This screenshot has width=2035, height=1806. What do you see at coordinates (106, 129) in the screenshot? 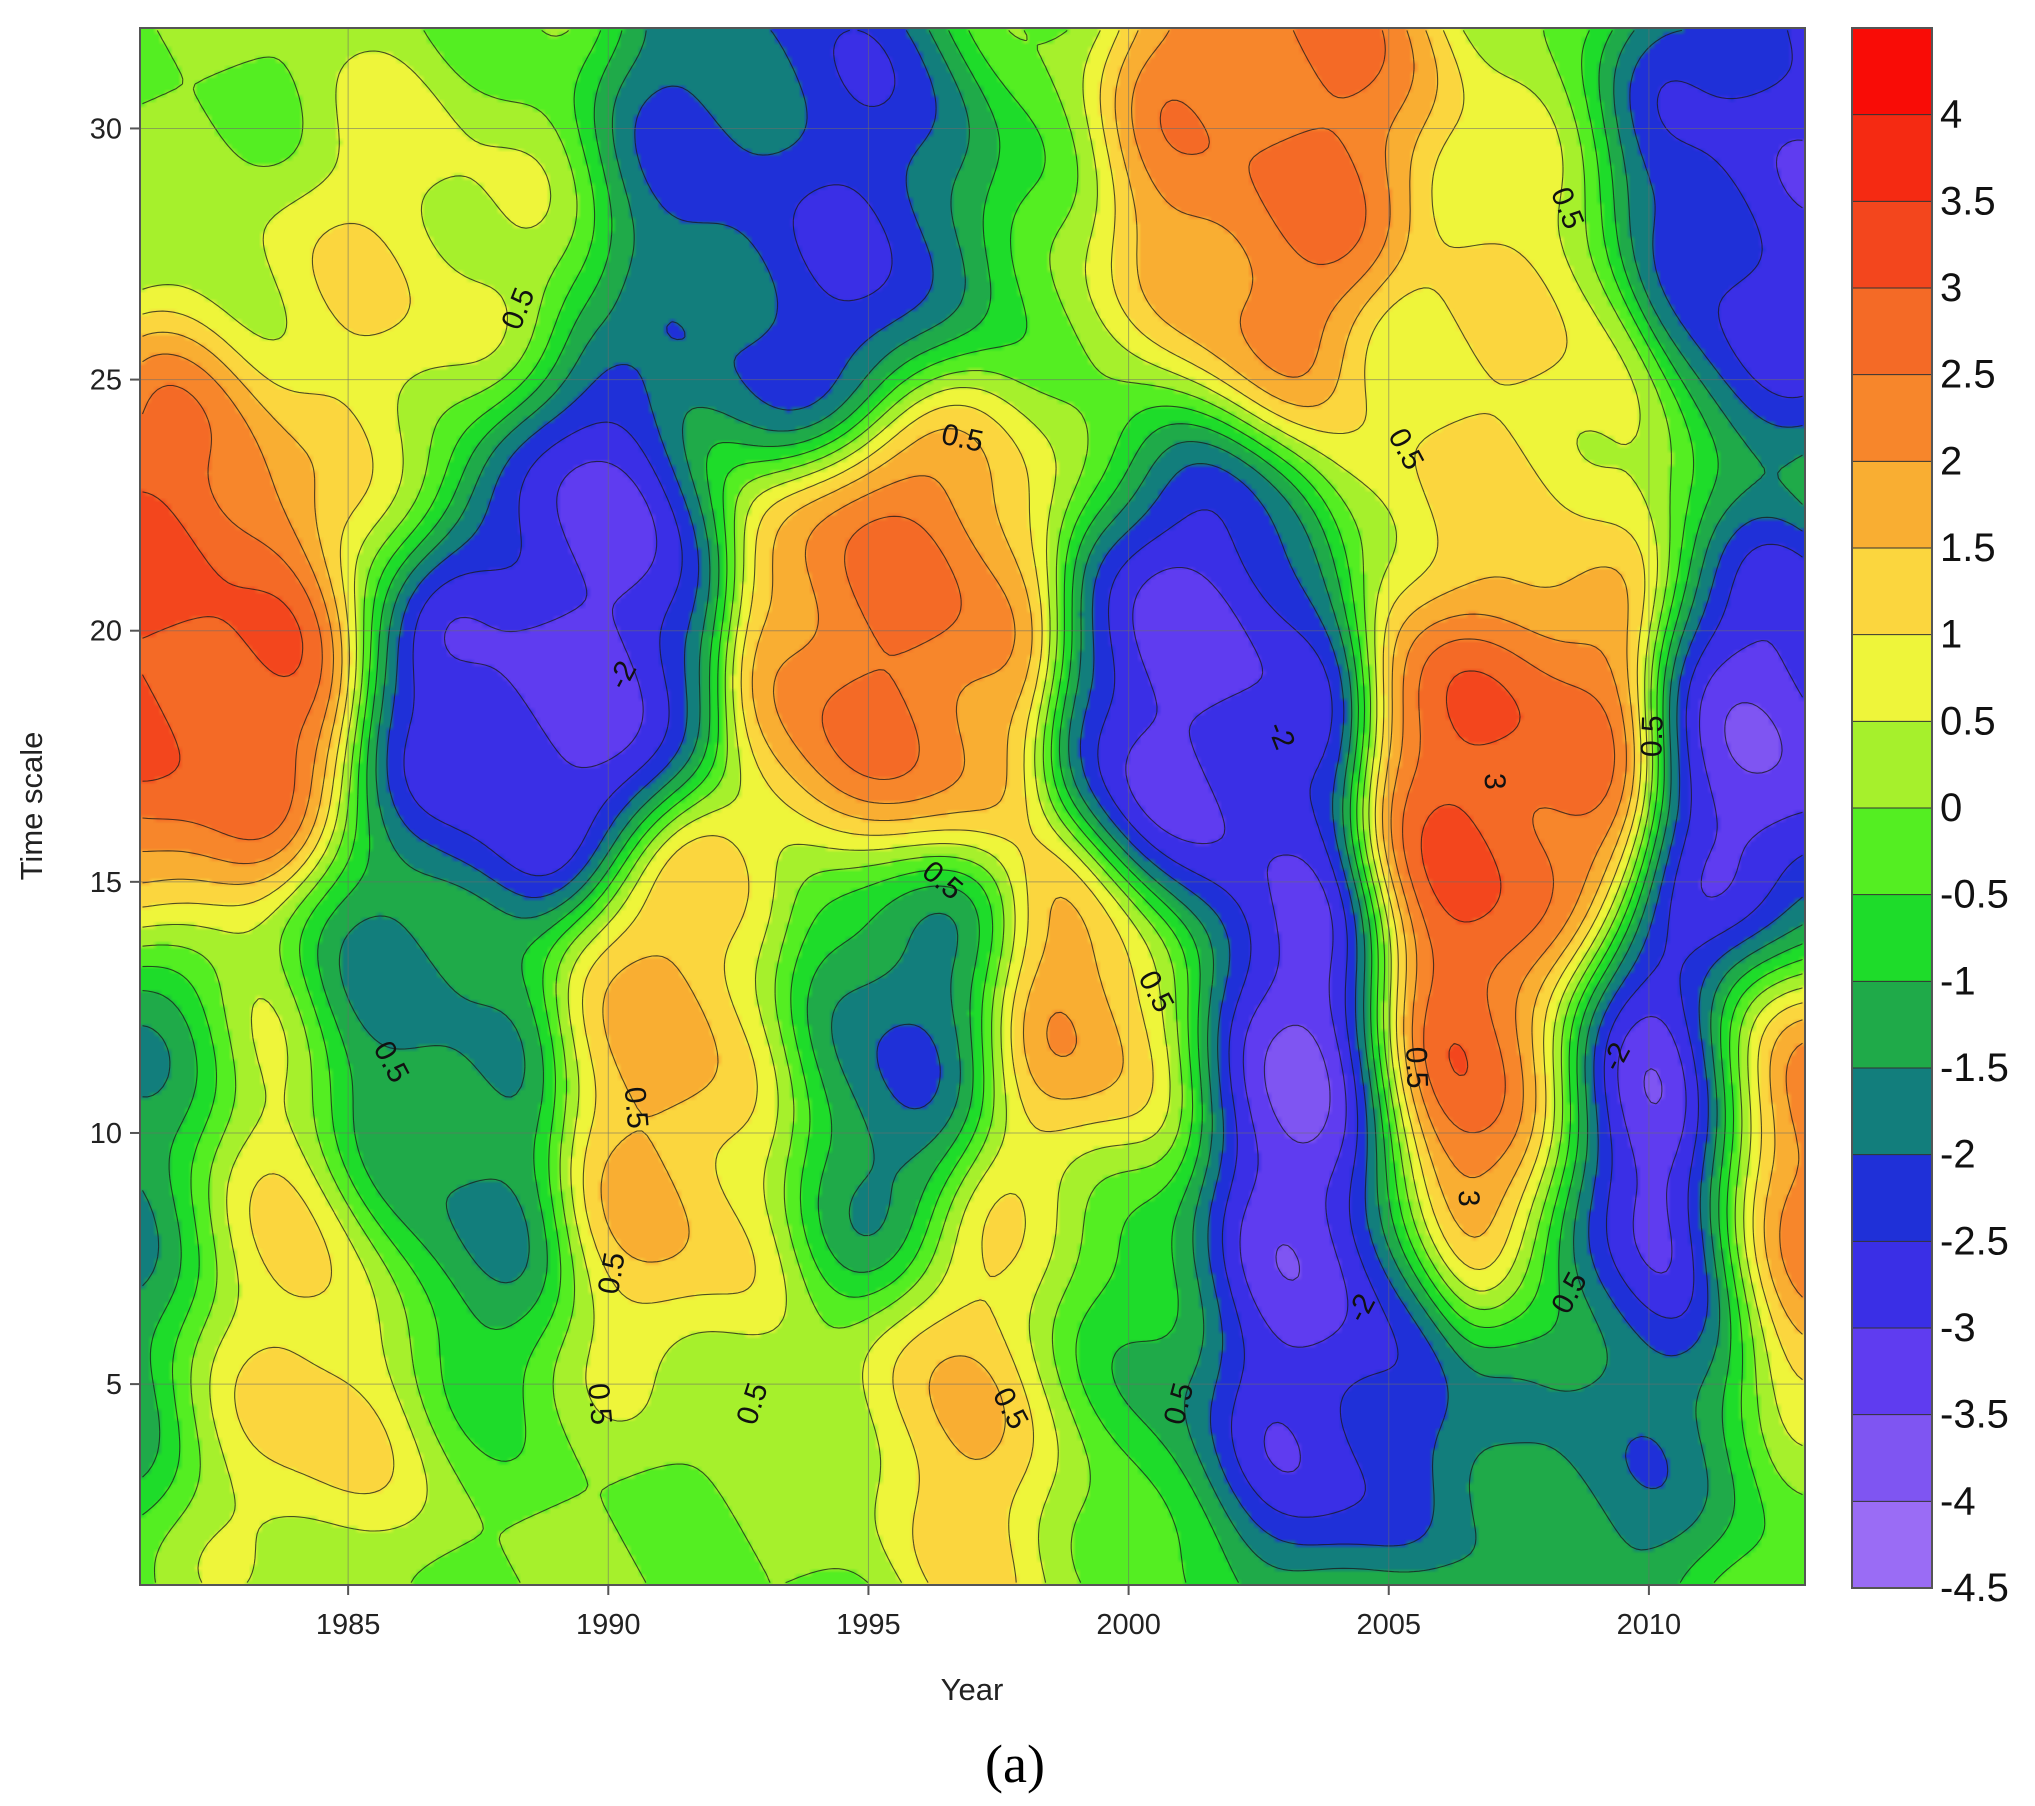
I see `y-tick-label: 30` at bounding box center [106, 129].